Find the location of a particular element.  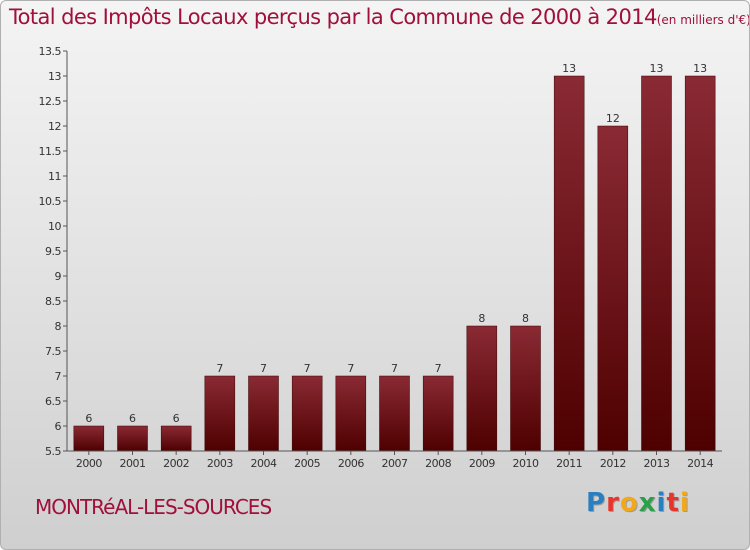

proxiti-logo: Proxiti is located at coordinates (638, 503).